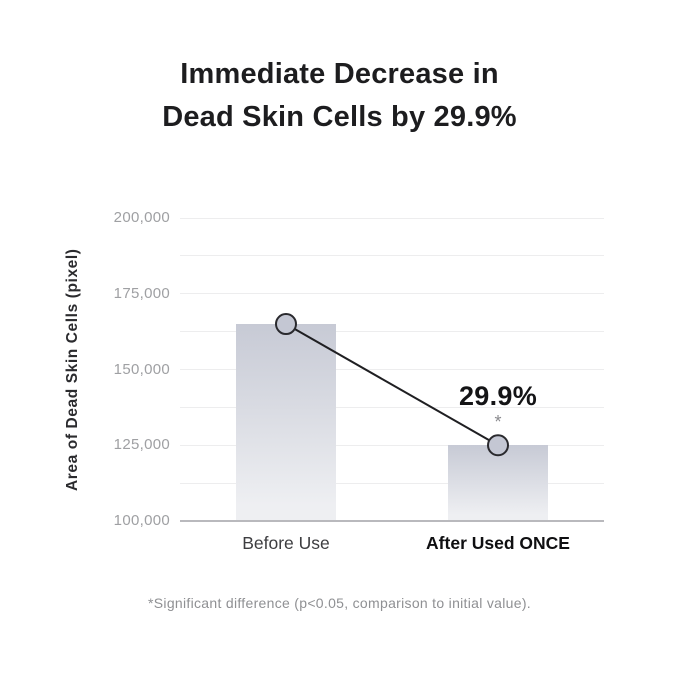 The image size is (679, 679). Describe the element at coordinates (141, 369) in the screenshot. I see `y-tick-label: 150,000` at that location.